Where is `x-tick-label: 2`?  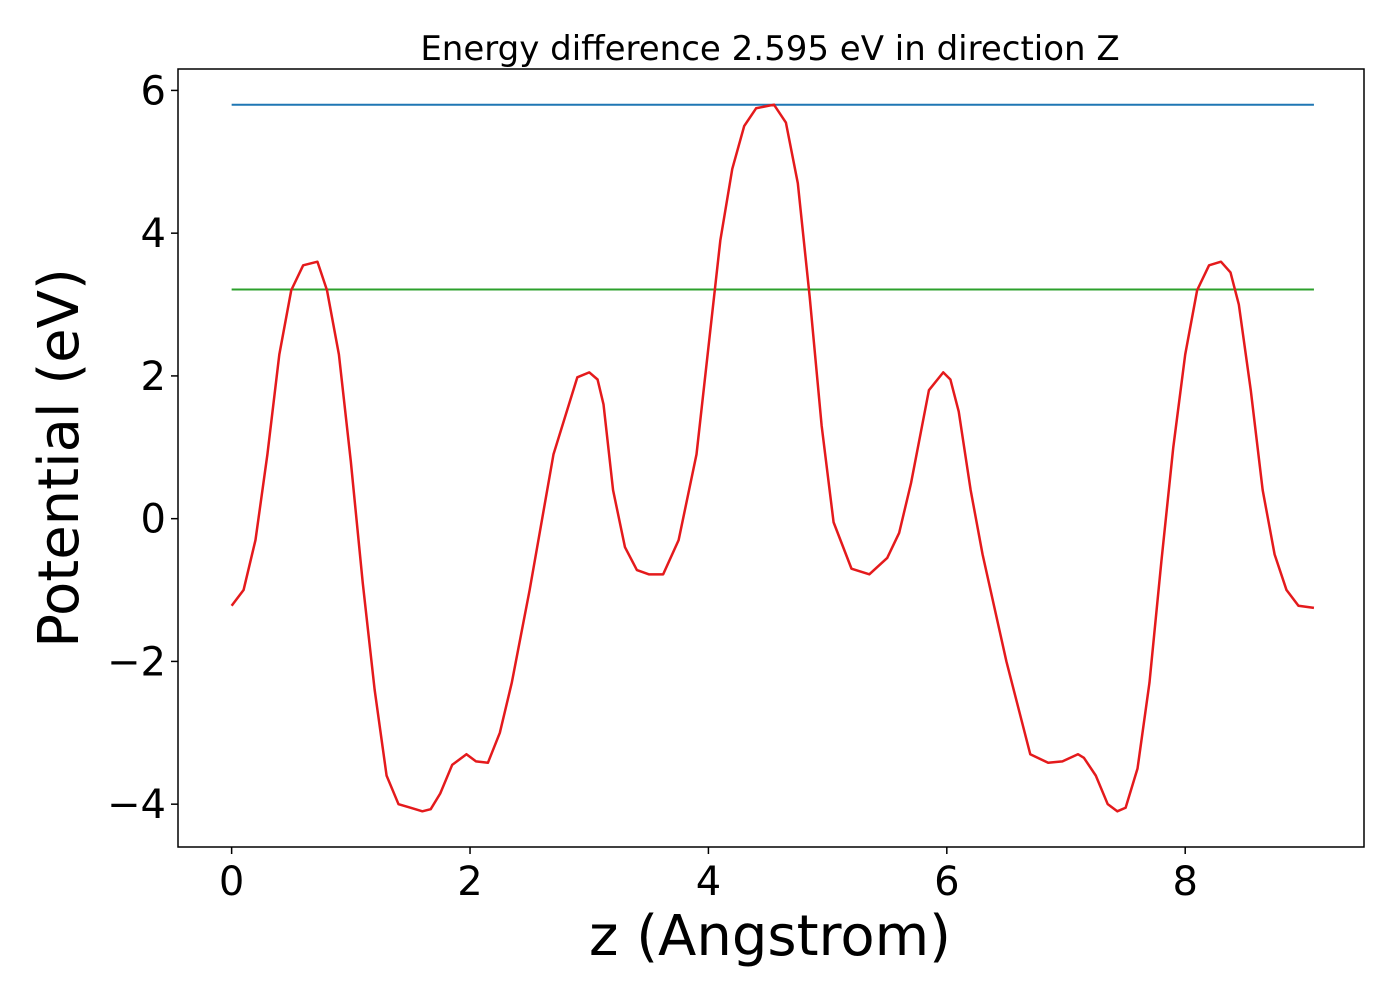
x-tick-label: 2 is located at coordinates (469, 882).